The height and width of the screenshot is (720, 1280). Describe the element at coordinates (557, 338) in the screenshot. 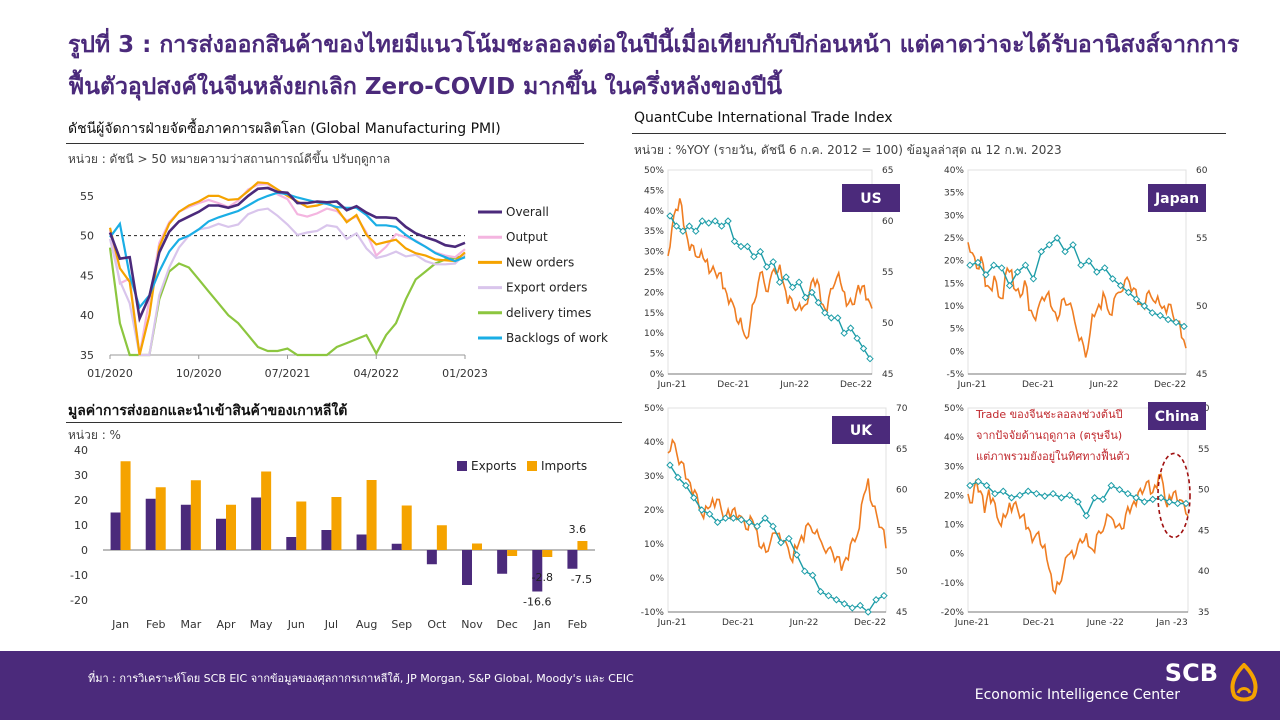

I see `pmi-legend-label: Backlogs of work` at that location.